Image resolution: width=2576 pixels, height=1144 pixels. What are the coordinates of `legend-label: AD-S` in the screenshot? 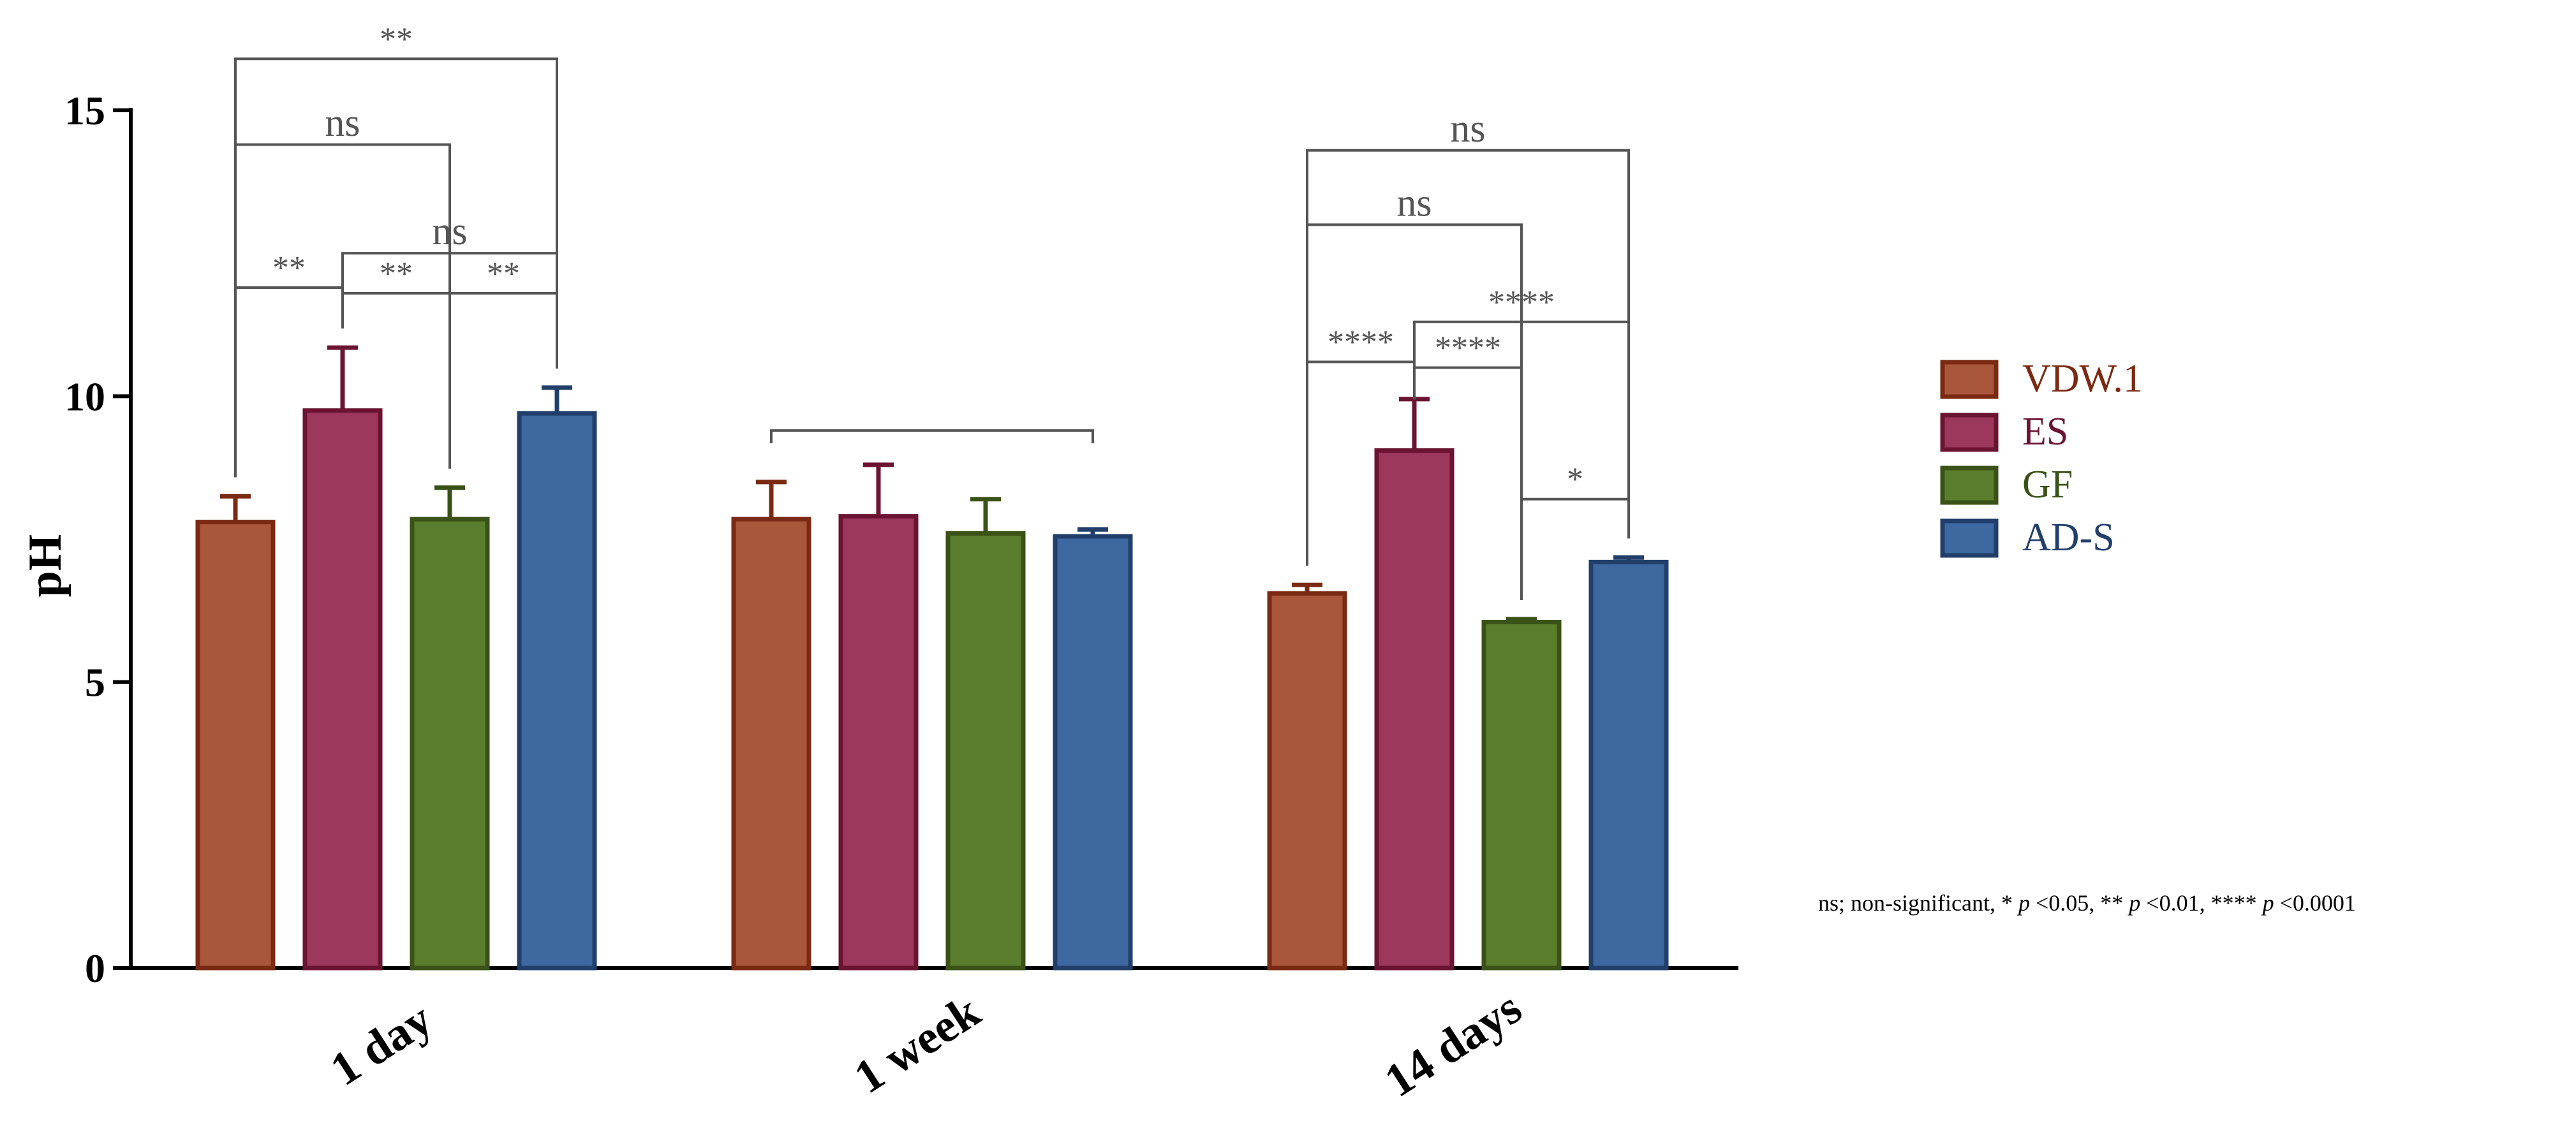 It's located at (2068, 537).